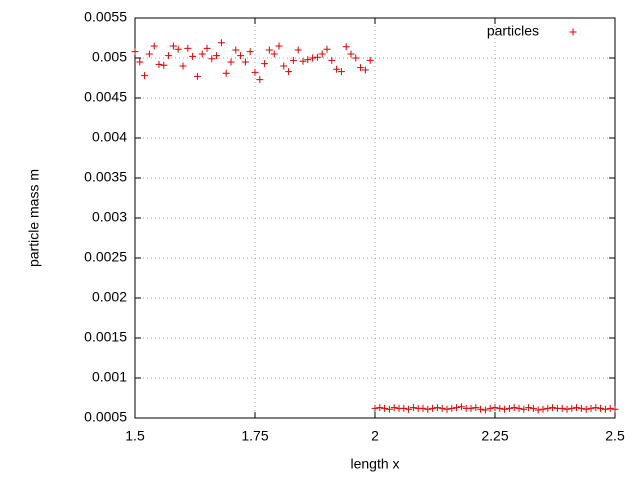 This screenshot has width=640, height=480. Describe the element at coordinates (109, 57) in the screenshot. I see `y-tick-label: 0.005` at that location.